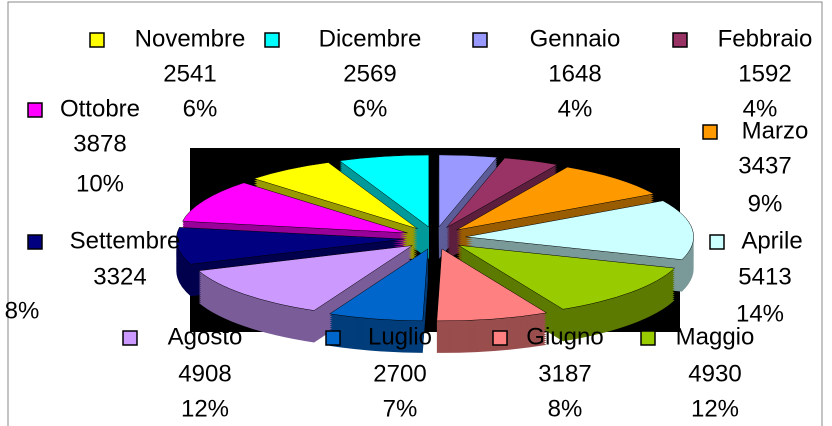 This screenshot has width=832, height=426. What do you see at coordinates (764, 165) in the screenshot?
I see `value-label: 3437` at bounding box center [764, 165].